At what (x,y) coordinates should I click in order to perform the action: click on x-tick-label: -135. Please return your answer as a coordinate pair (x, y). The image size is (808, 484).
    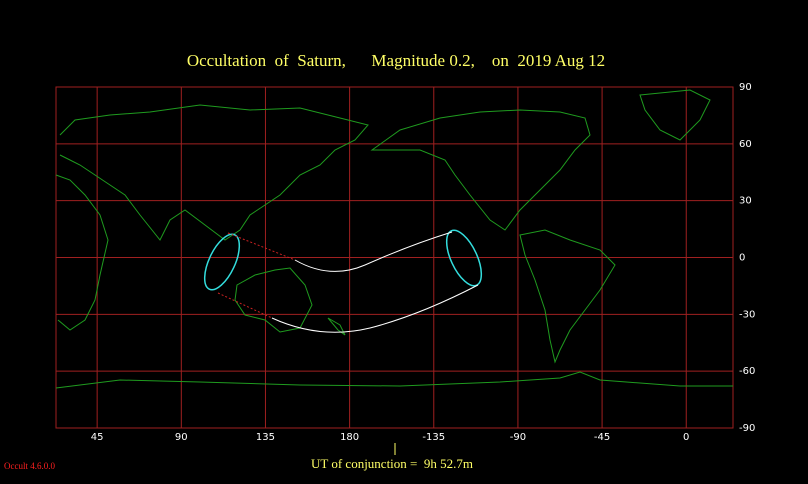
    Looking at the image, I should click on (433, 437).